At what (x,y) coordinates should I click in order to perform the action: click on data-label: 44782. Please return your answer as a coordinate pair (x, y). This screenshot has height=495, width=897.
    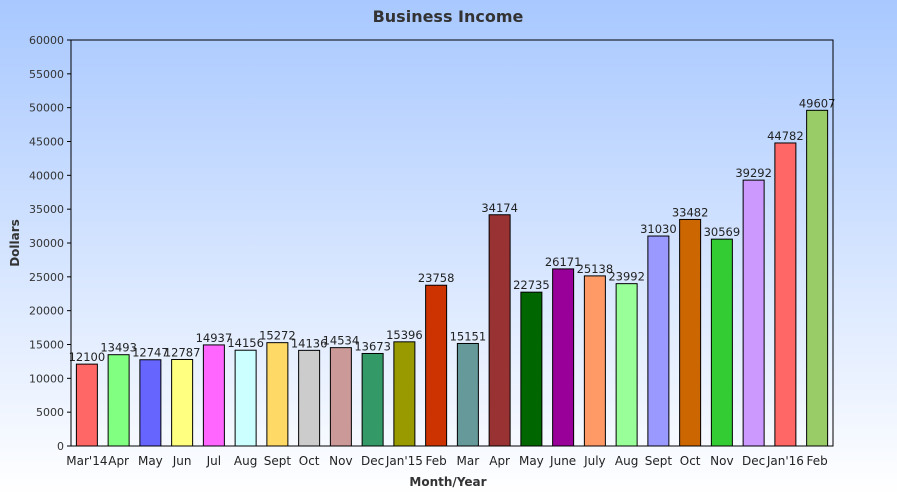
    Looking at the image, I should click on (785, 136).